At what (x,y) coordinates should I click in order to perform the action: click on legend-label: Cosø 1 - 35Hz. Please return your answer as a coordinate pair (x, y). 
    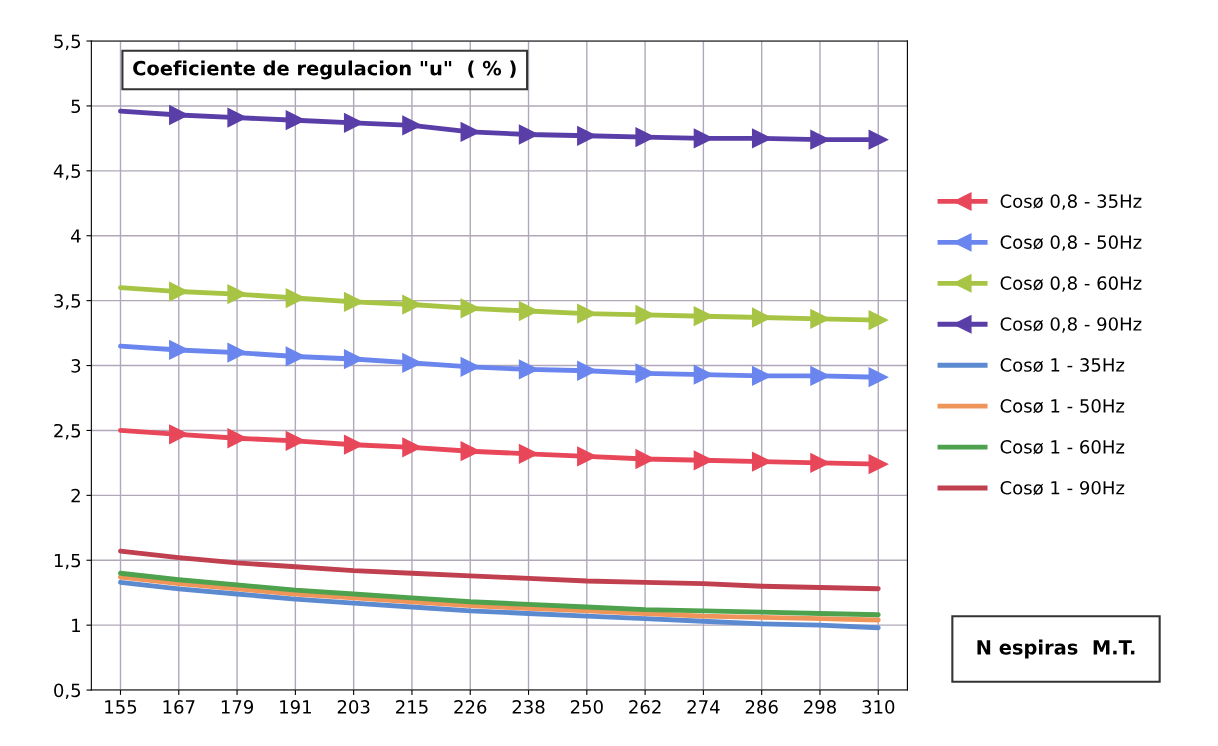
    Looking at the image, I should click on (1062, 365).